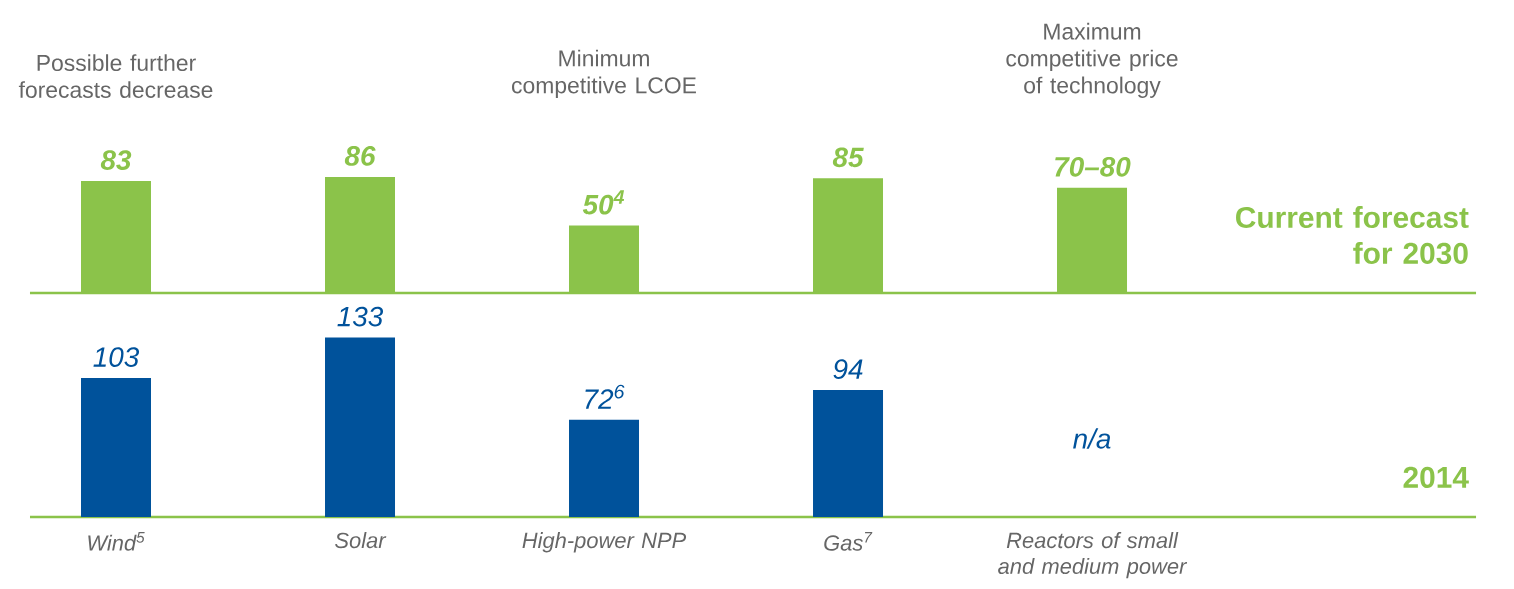 This screenshot has height=589, width=1514. Describe the element at coordinates (848, 157) in the screenshot. I see `data-label: 85` at that location.